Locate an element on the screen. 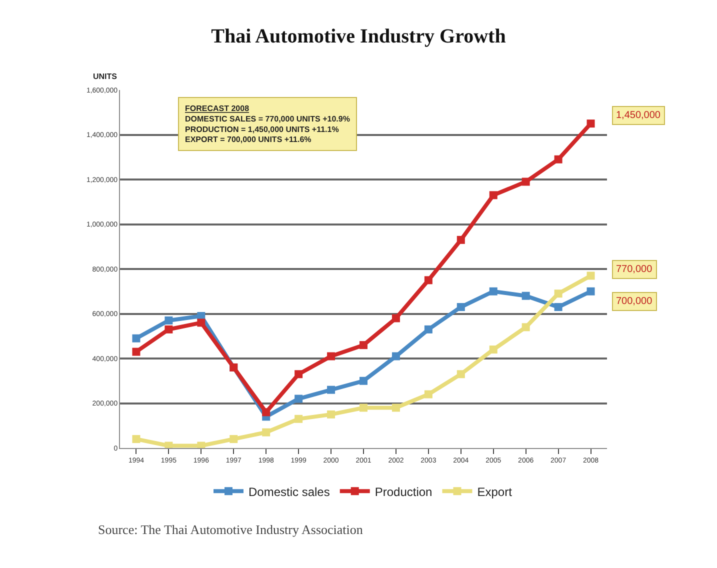  chart-title: Thai Automotive Industry Growth is located at coordinates (358, 36).